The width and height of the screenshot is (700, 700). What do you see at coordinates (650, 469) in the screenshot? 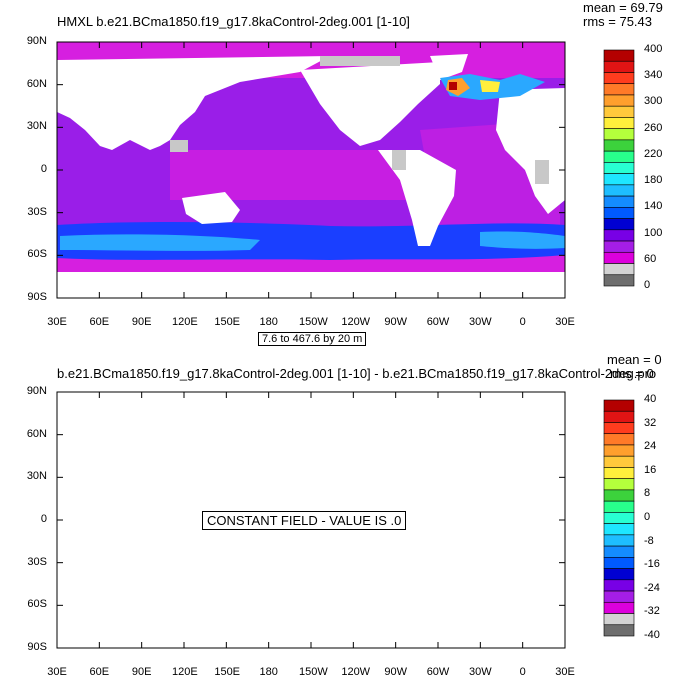
I see `colorbar2-label: 16` at bounding box center [650, 469].